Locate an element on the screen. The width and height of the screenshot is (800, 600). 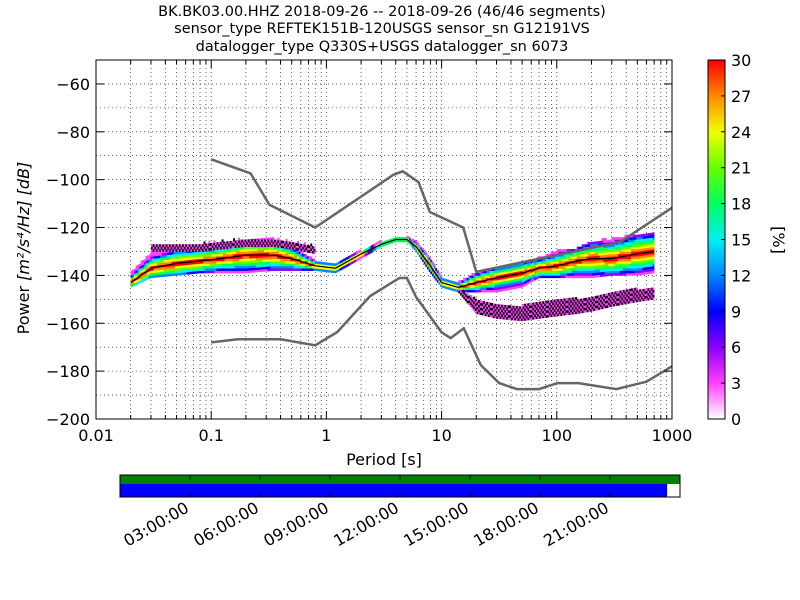
y-tick-label: −120 is located at coordinates (68, 228).